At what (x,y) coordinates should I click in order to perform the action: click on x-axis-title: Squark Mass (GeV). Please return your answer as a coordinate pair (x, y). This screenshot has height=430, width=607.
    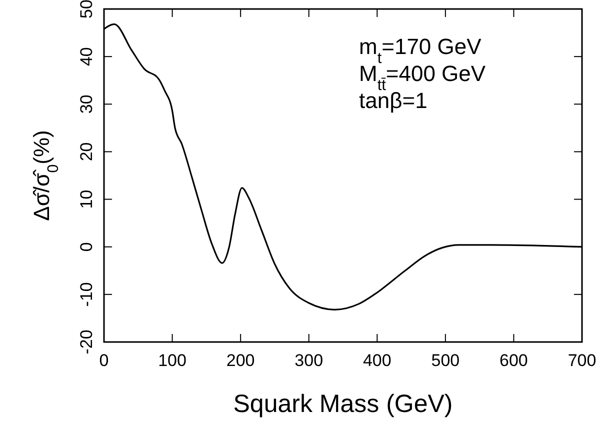
    Looking at the image, I should click on (343, 404).